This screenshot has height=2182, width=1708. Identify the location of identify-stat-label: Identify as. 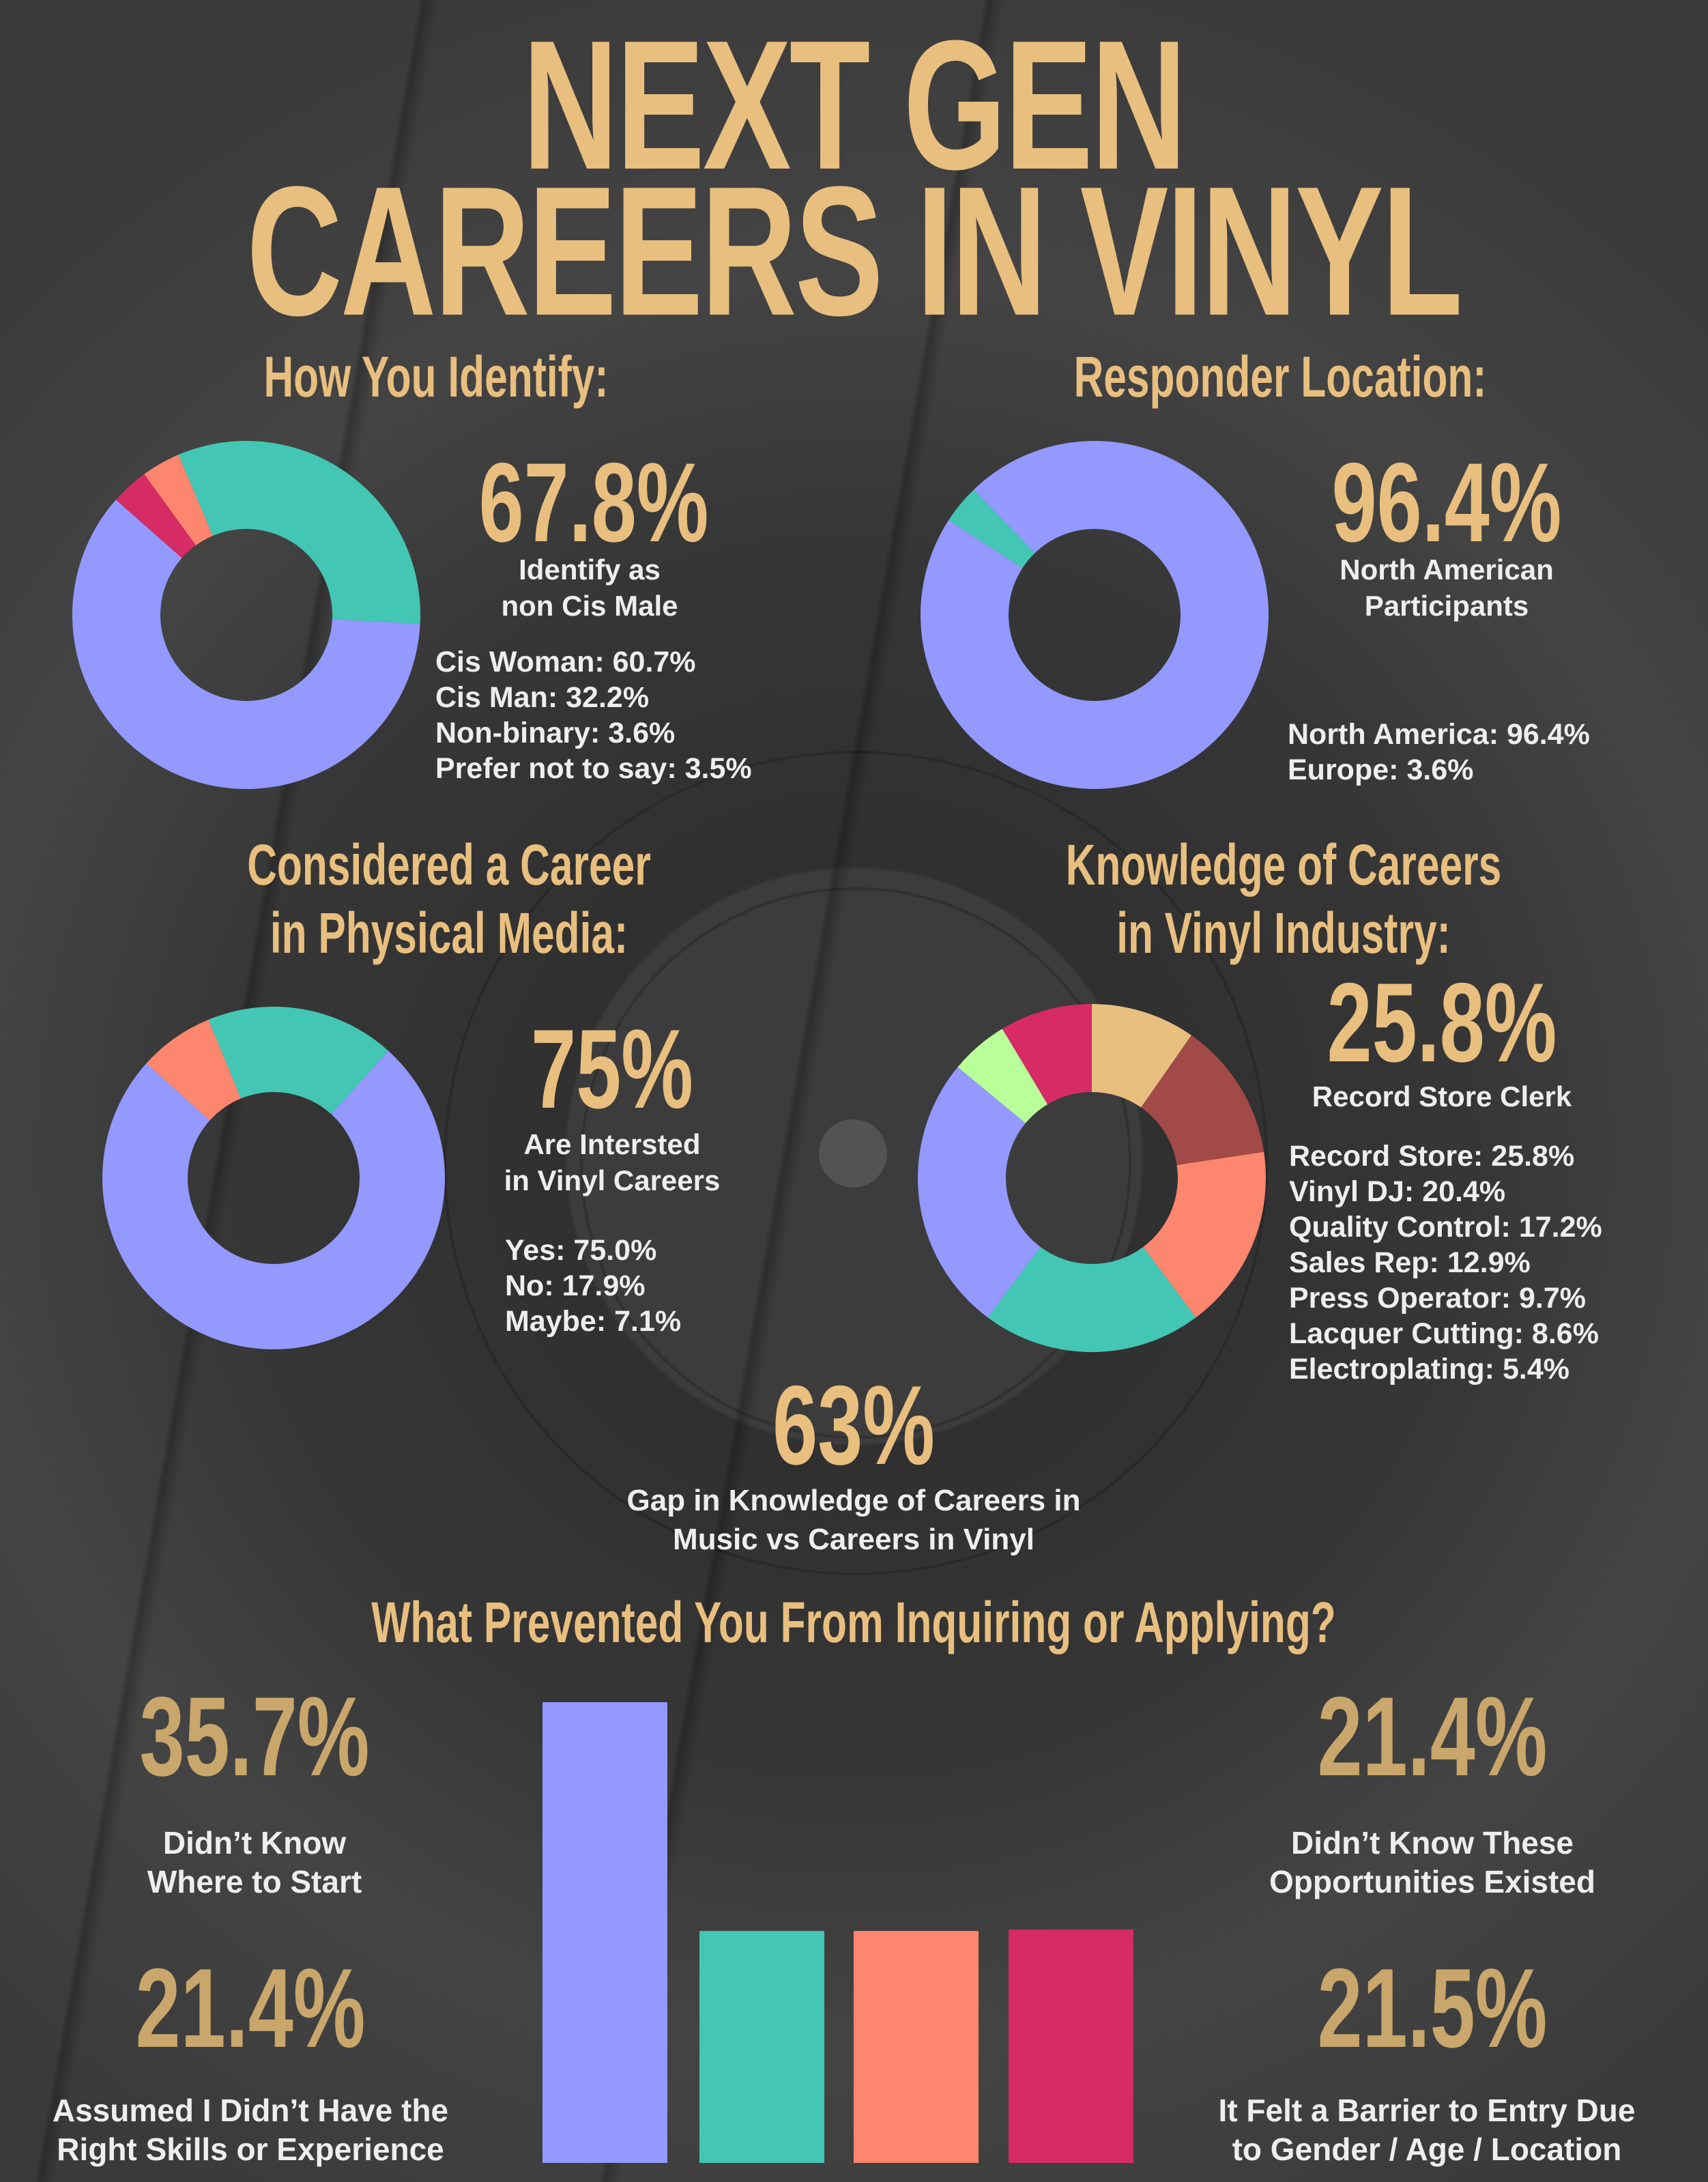
(590, 570).